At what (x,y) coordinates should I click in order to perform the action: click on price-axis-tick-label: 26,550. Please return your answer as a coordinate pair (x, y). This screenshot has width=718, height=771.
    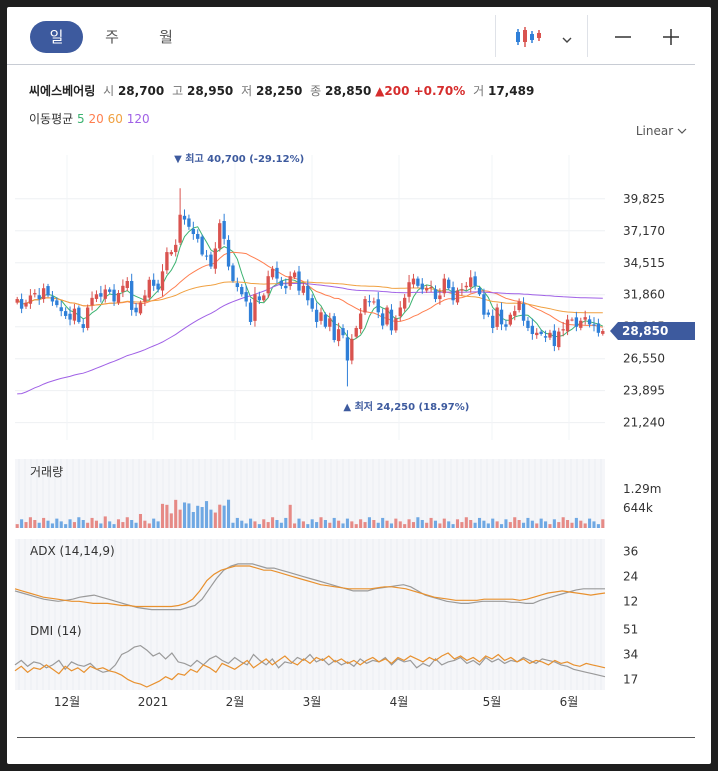
    Looking at the image, I should click on (644, 359).